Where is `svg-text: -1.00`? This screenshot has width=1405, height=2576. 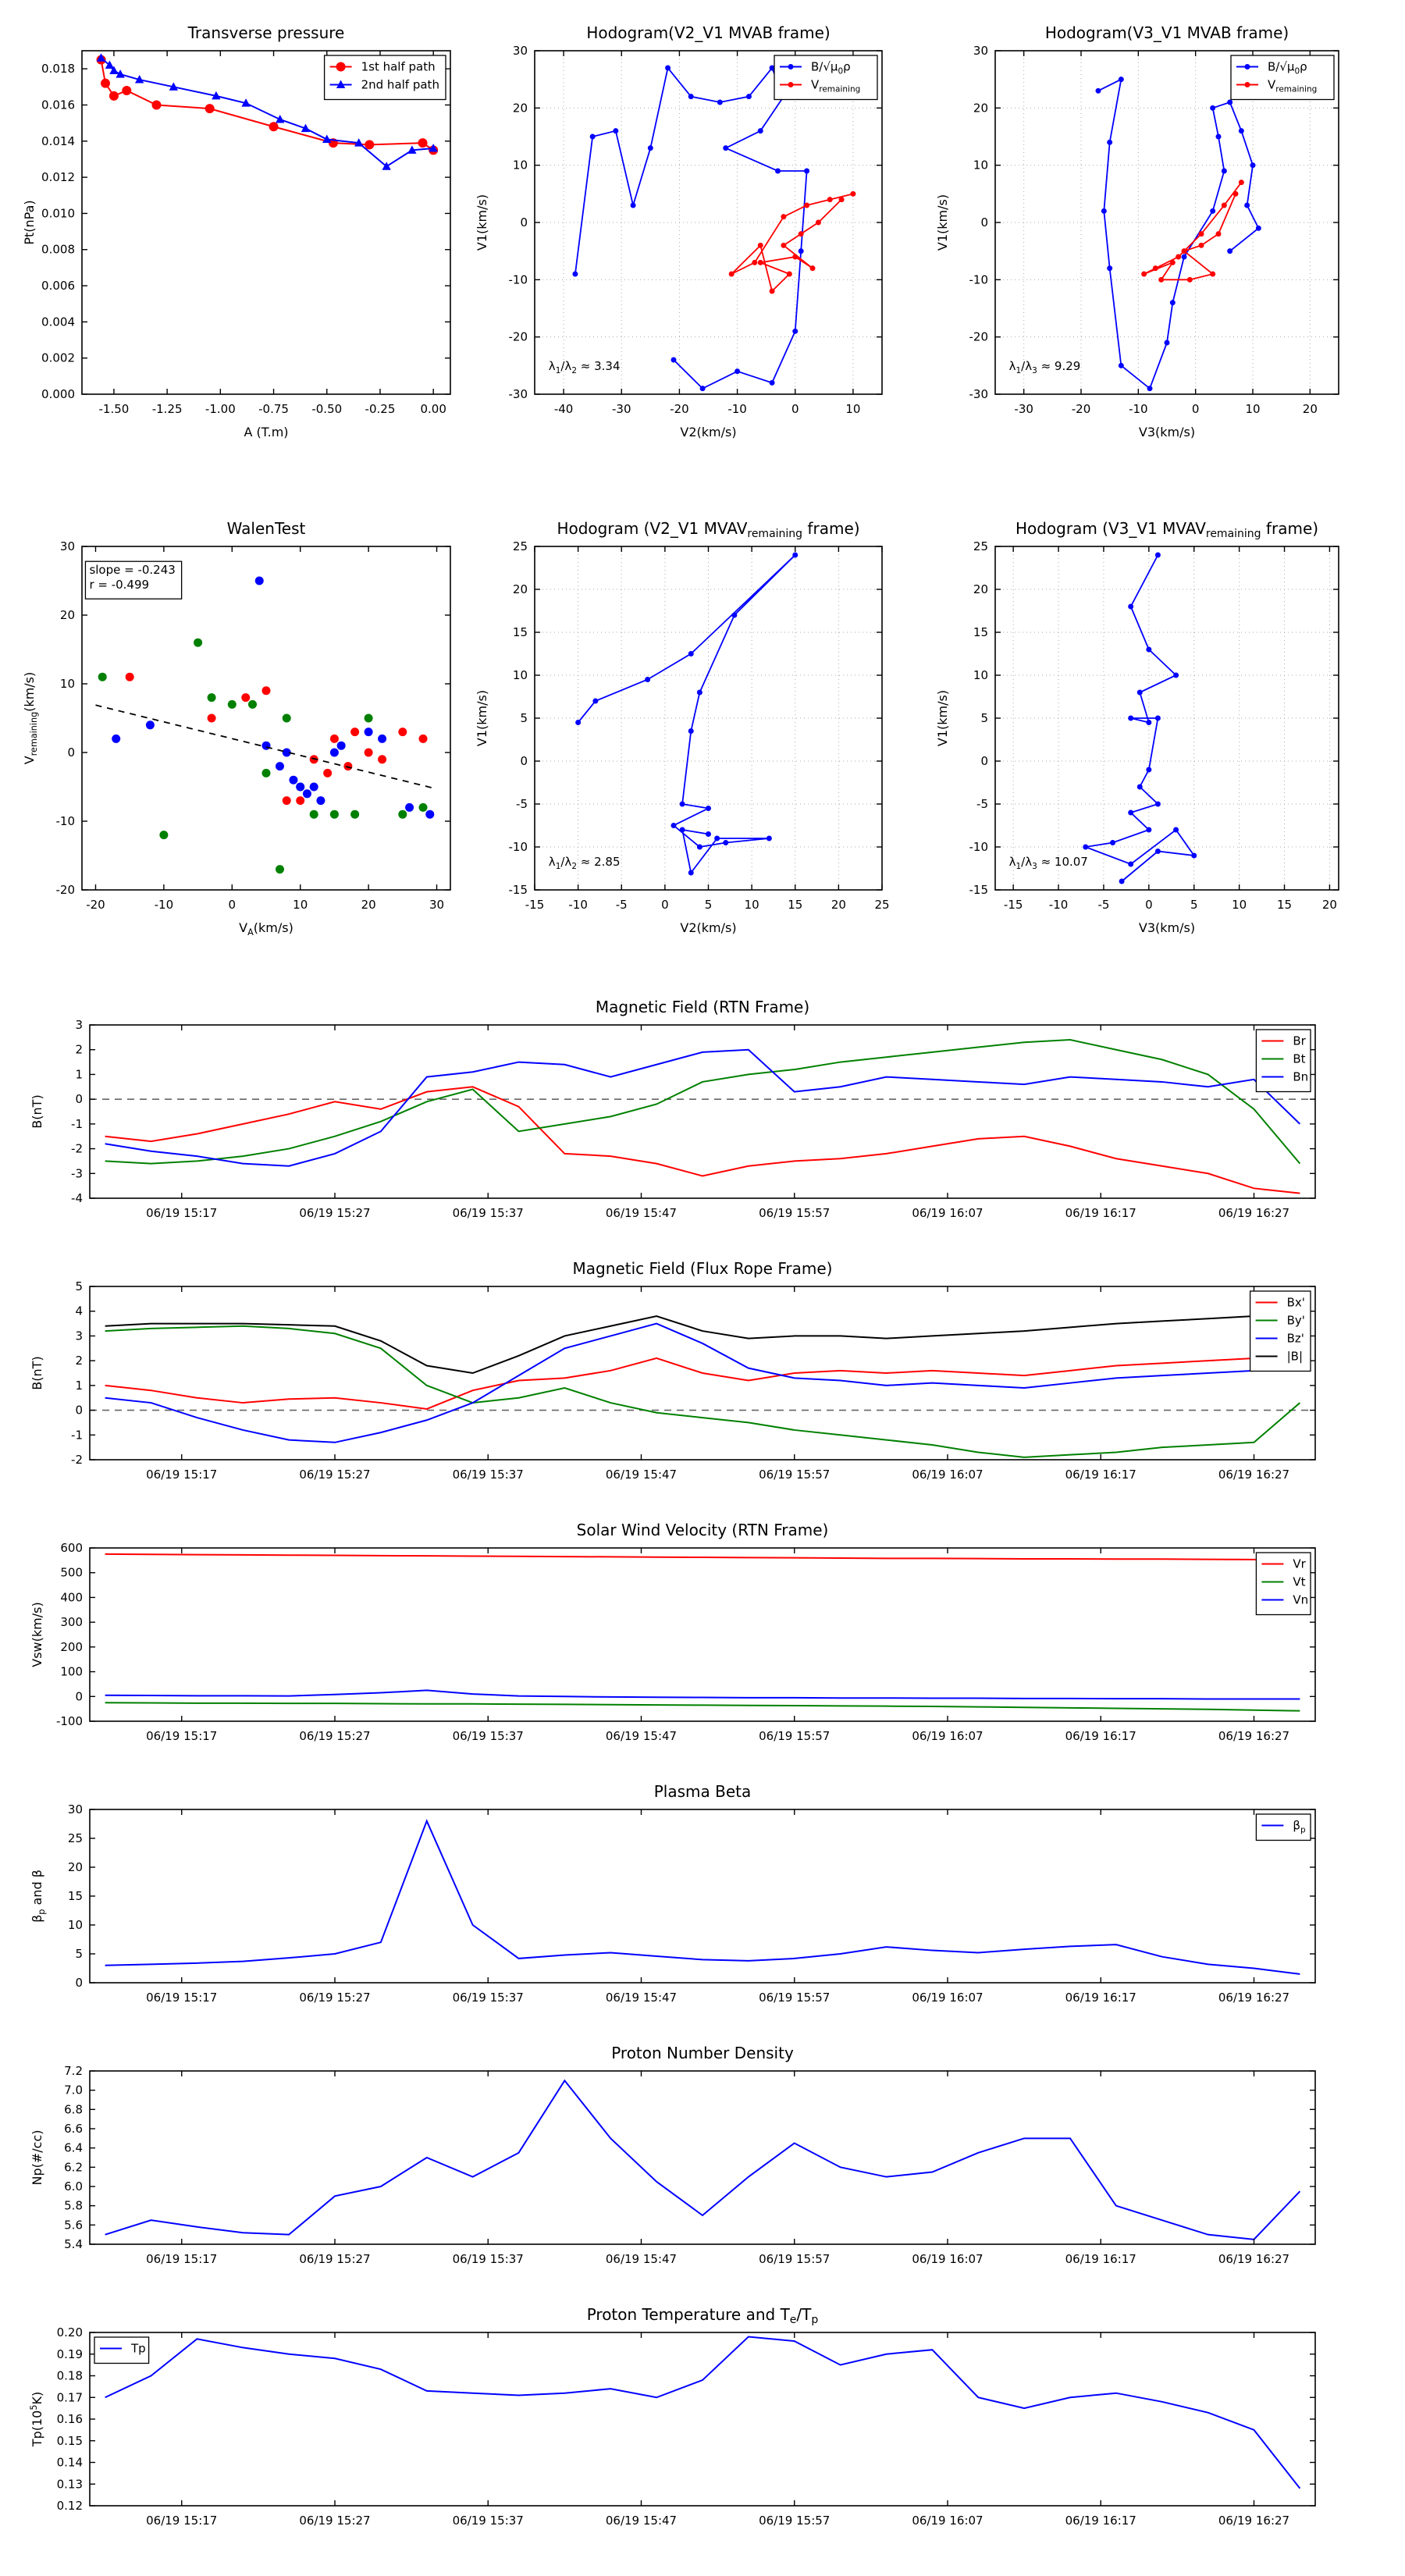
svg-text: -1.00 is located at coordinates (221, 409).